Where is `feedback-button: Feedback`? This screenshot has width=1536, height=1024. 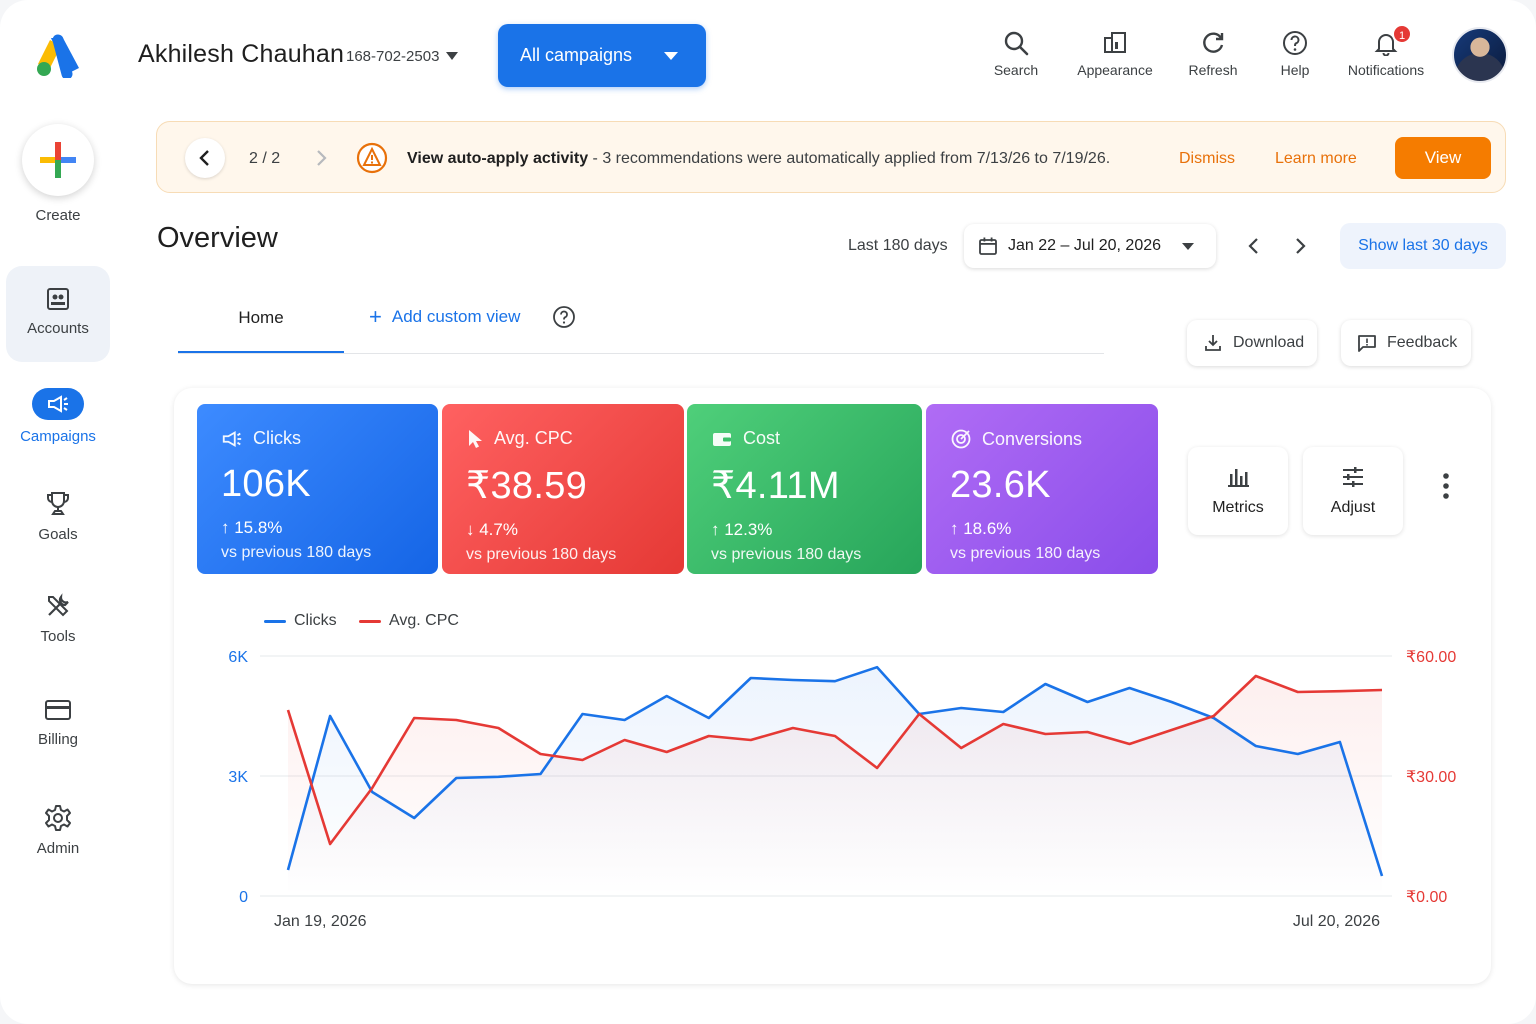
feedback-button: Feedback is located at coordinates (1406, 343).